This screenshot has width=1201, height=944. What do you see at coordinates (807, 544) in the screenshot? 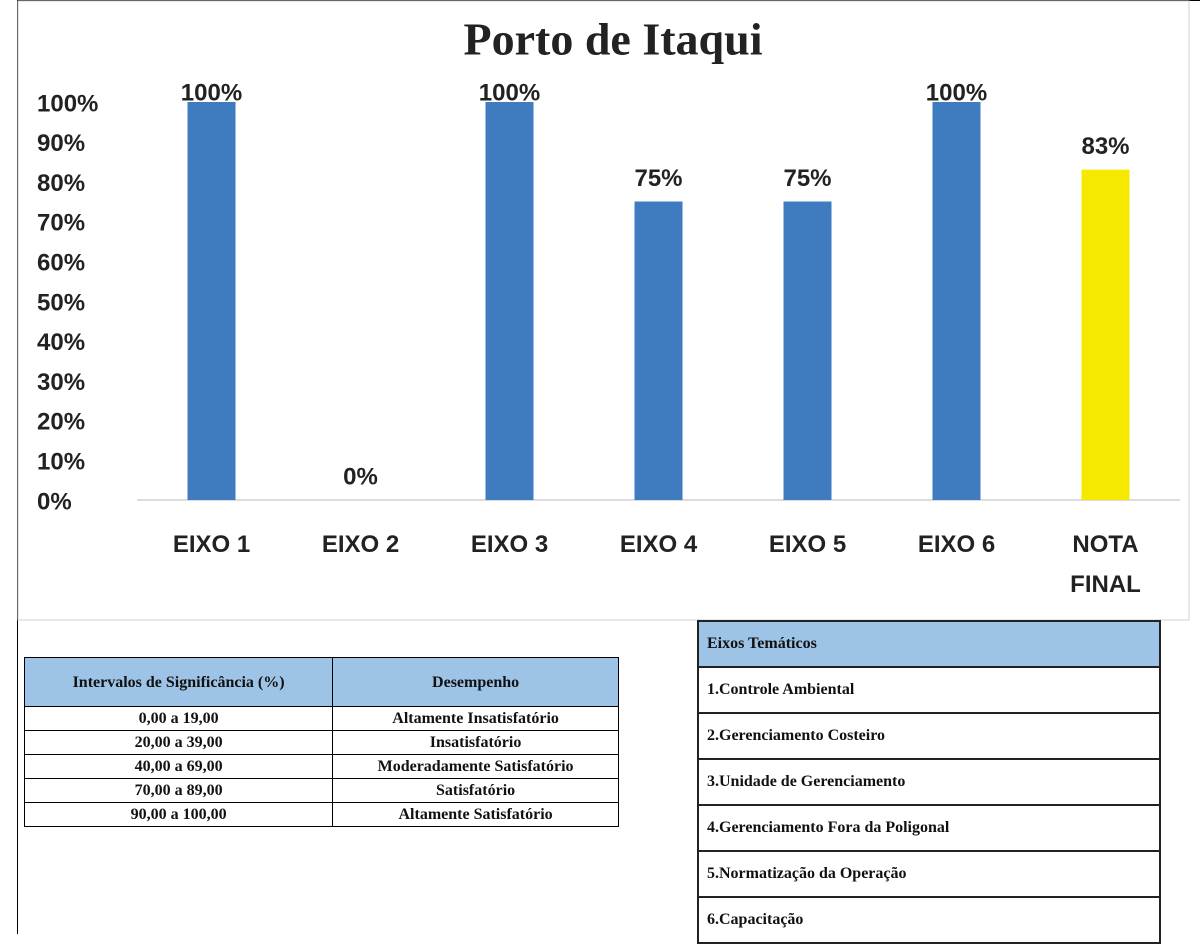
I see `x-tick-label: EIXO 5` at bounding box center [807, 544].